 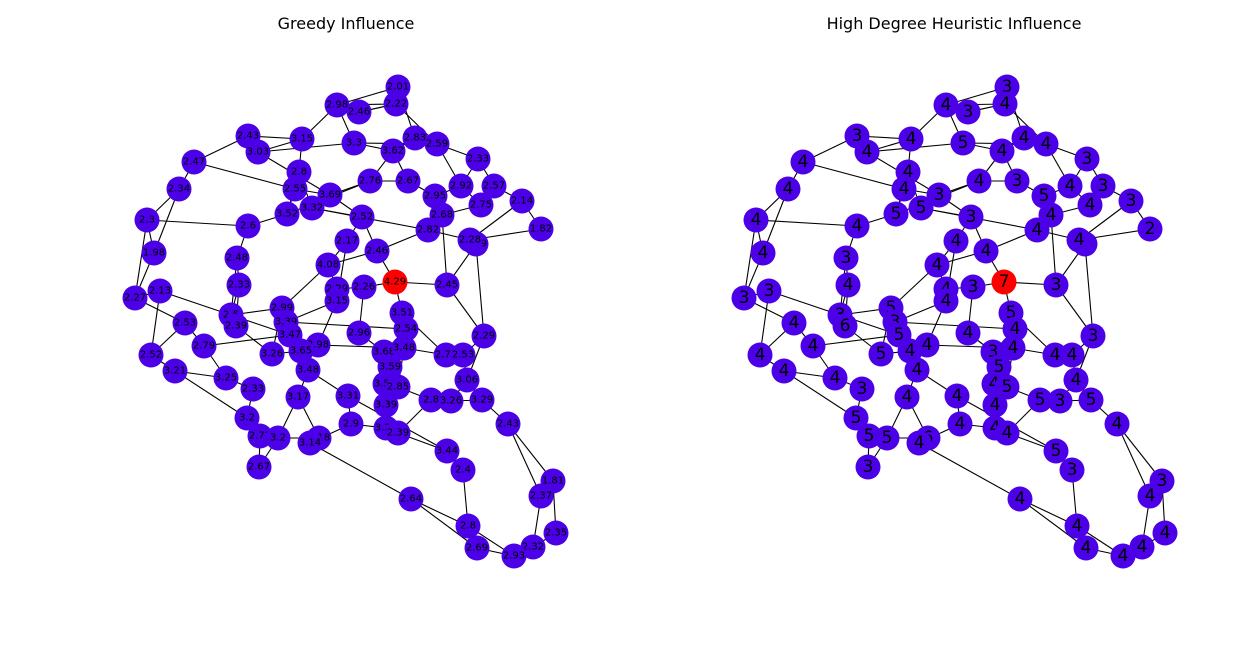 I want to click on high-degree-title: High Degree Heuristic Influence, so click(x=954, y=23).